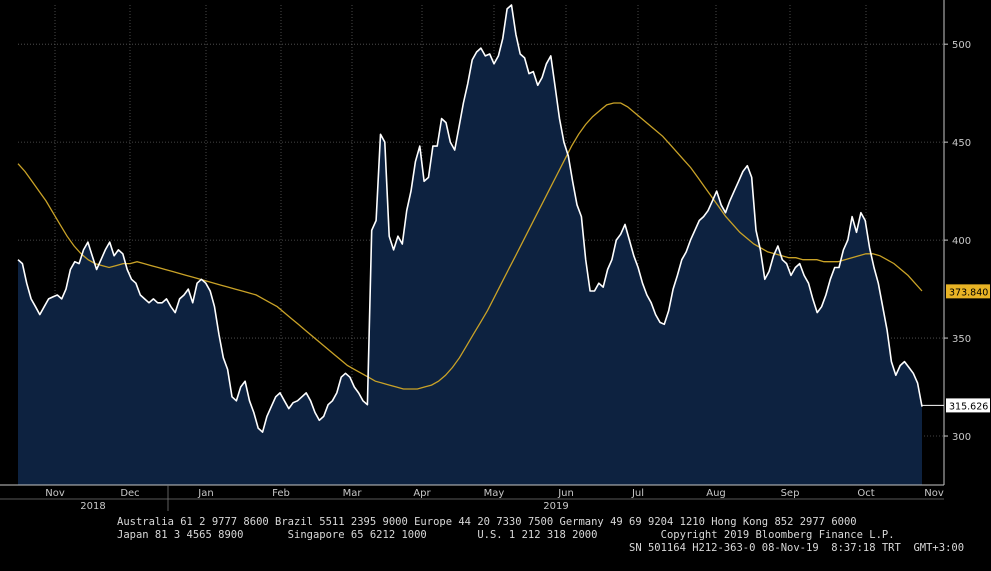 The height and width of the screenshot is (571, 991). I want to click on moving-average-label: 373.840, so click(968, 292).